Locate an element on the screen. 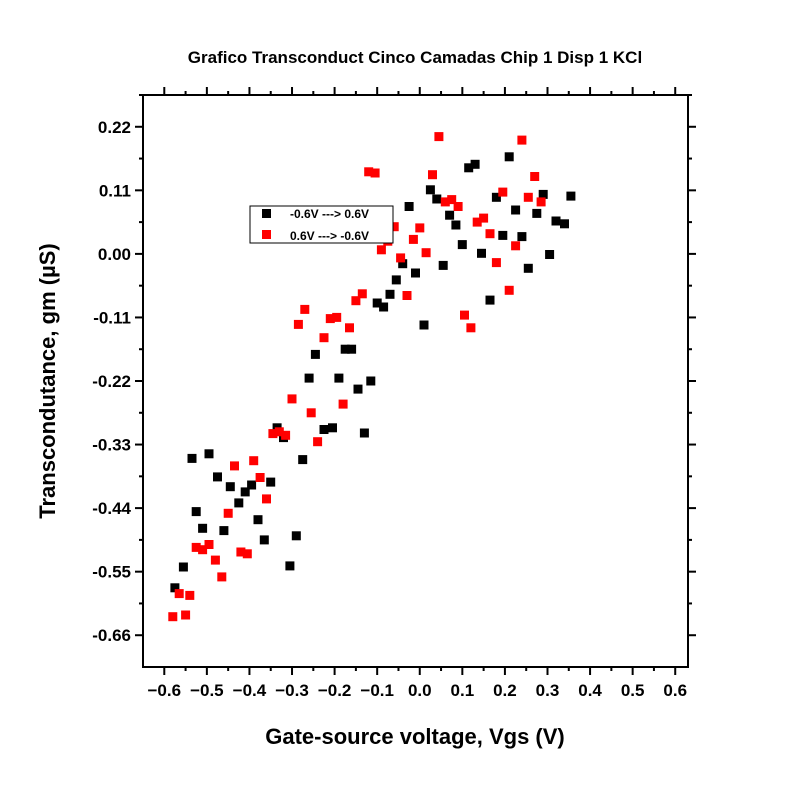  x-tick-label: 0.5 is located at coordinates (633, 690).